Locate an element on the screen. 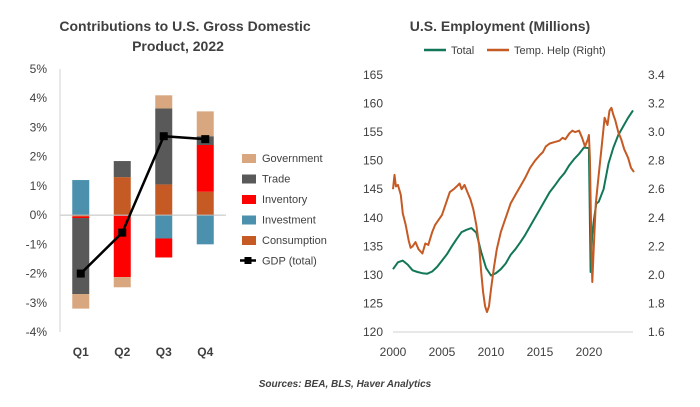 The image size is (700, 407). left-y-tick-label: 1% is located at coordinates (39, 186).